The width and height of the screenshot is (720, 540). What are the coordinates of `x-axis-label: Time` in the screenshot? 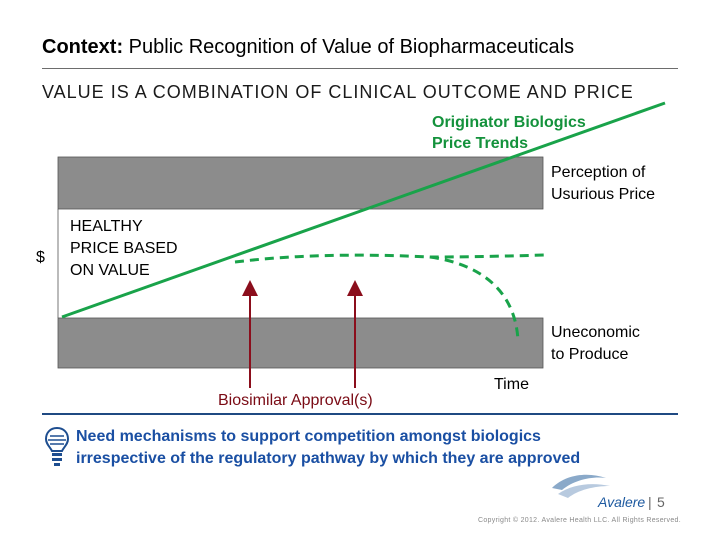 It's located at (511, 384).